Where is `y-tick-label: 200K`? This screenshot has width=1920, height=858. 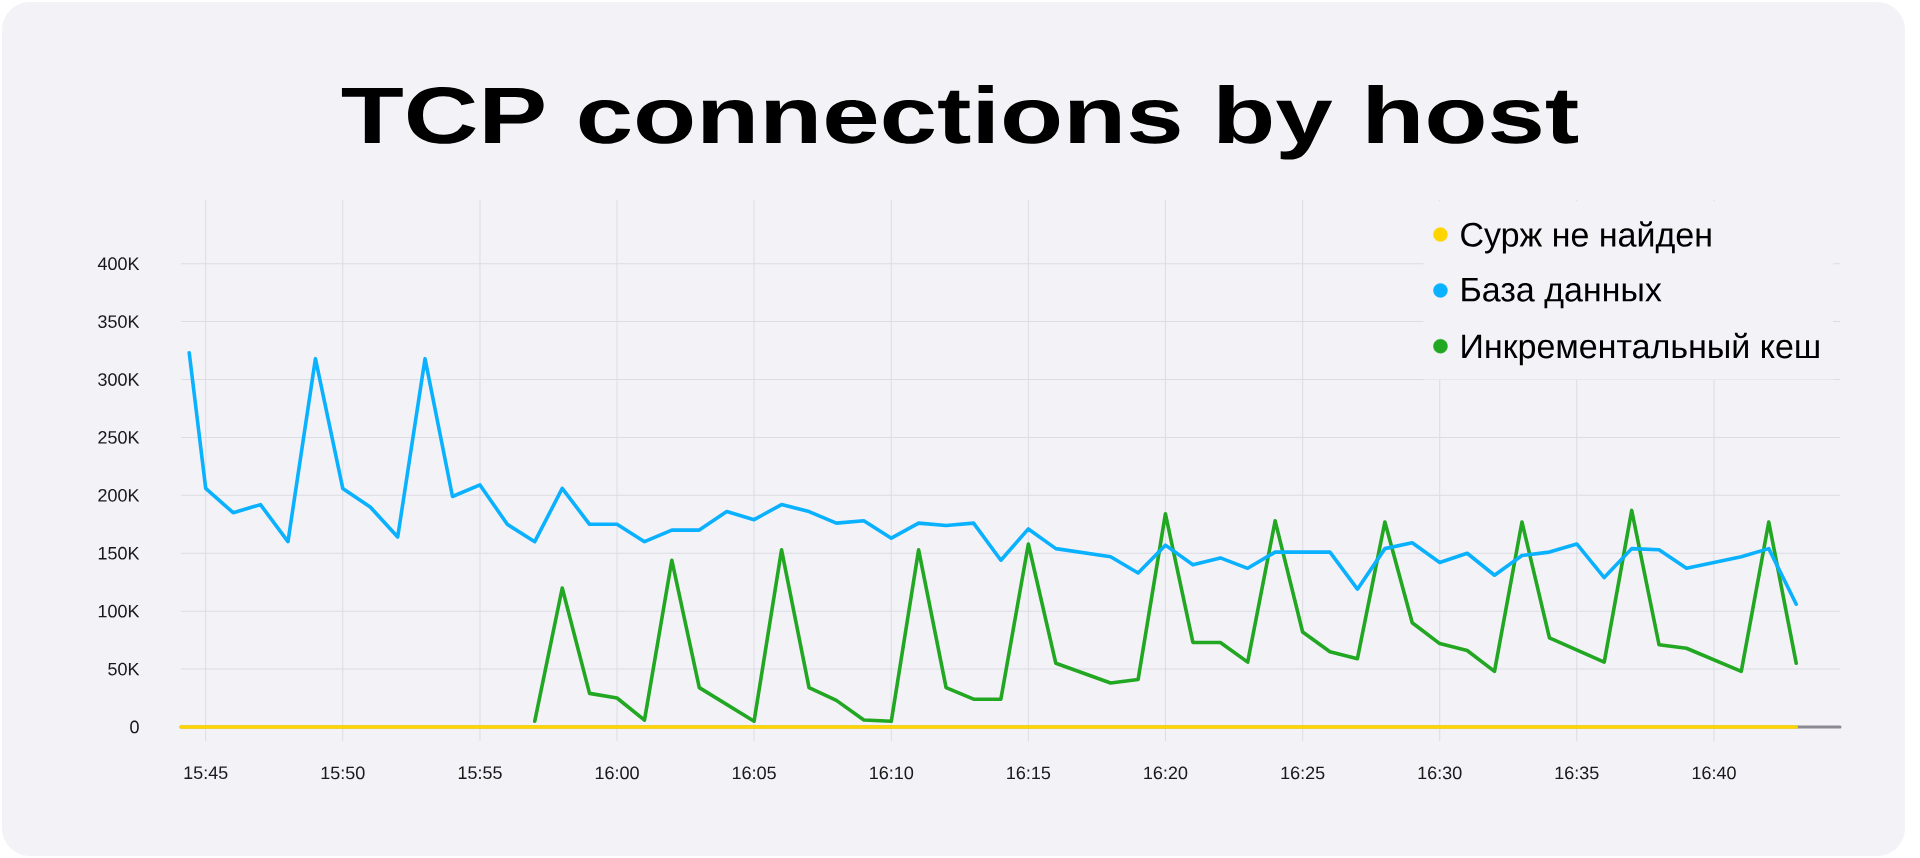
y-tick-label: 200K is located at coordinates (119, 495).